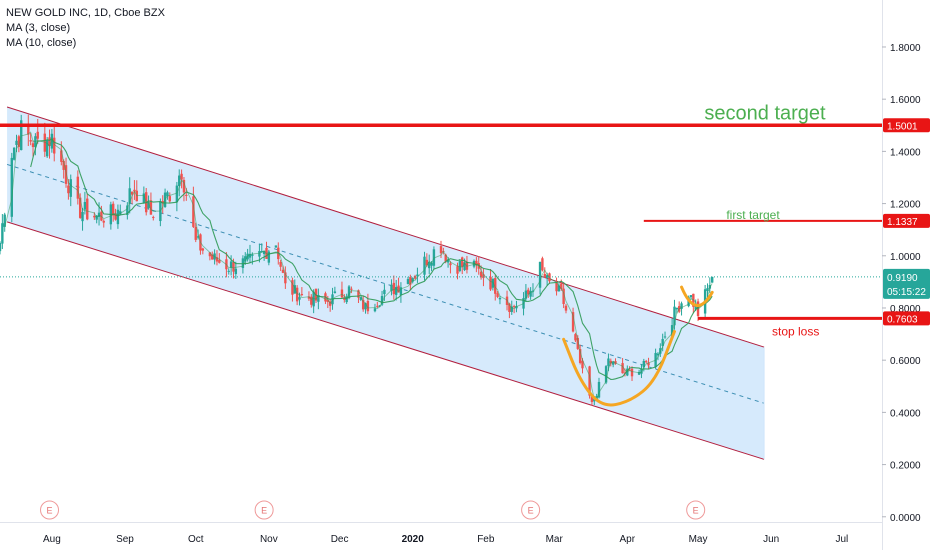 This screenshot has height=555, width=932. Describe the element at coordinates (795, 331) in the screenshot. I see `stop-loss-label: stop loss` at that location.